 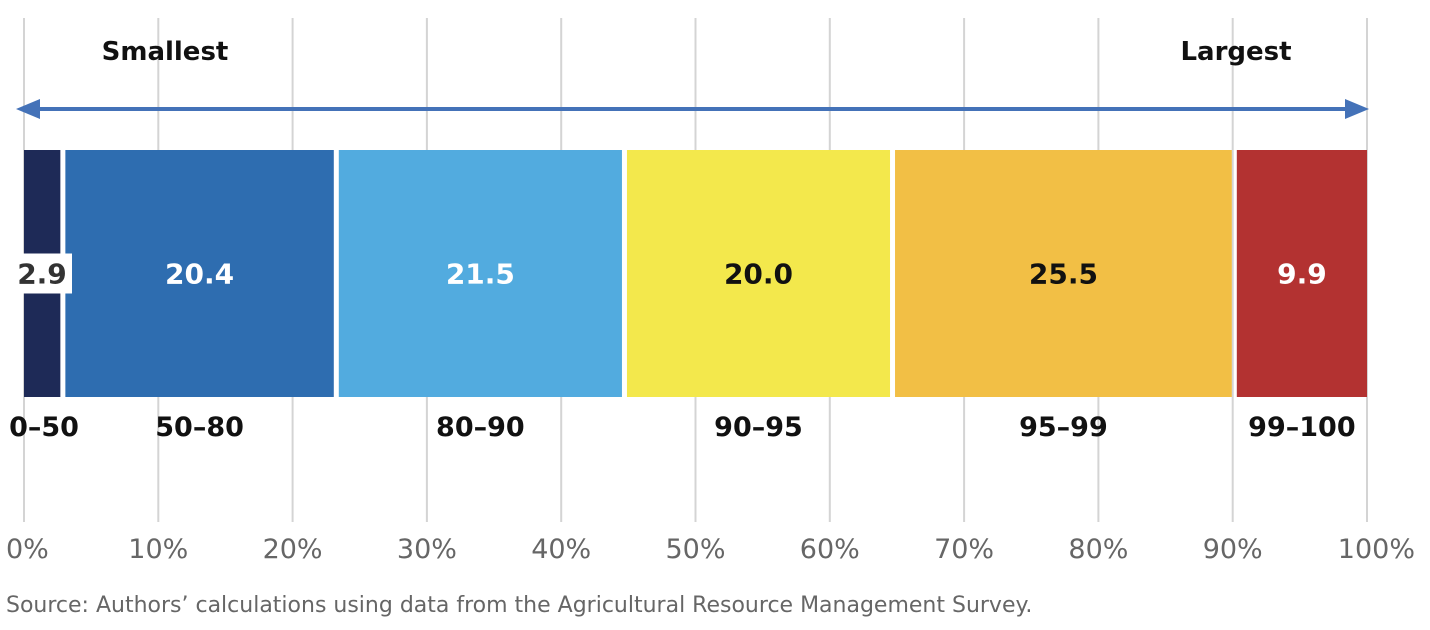 I want to click on x-tick-label: 20%, so click(x=293, y=549).